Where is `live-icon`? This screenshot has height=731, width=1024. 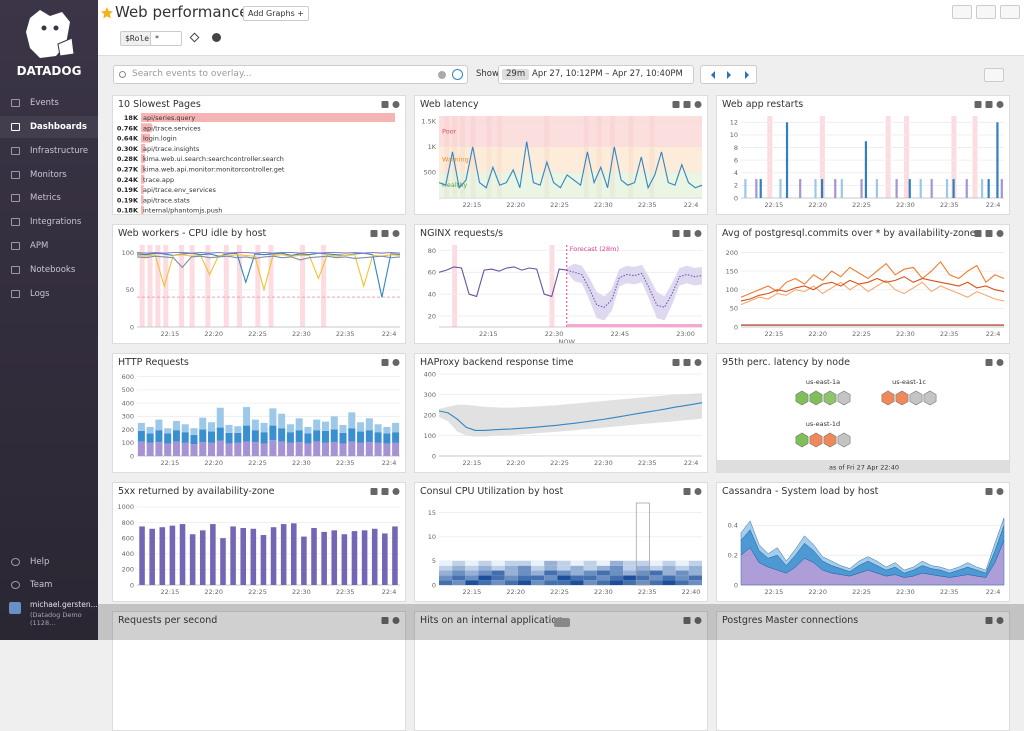
live-icon is located at coordinates (457, 74).